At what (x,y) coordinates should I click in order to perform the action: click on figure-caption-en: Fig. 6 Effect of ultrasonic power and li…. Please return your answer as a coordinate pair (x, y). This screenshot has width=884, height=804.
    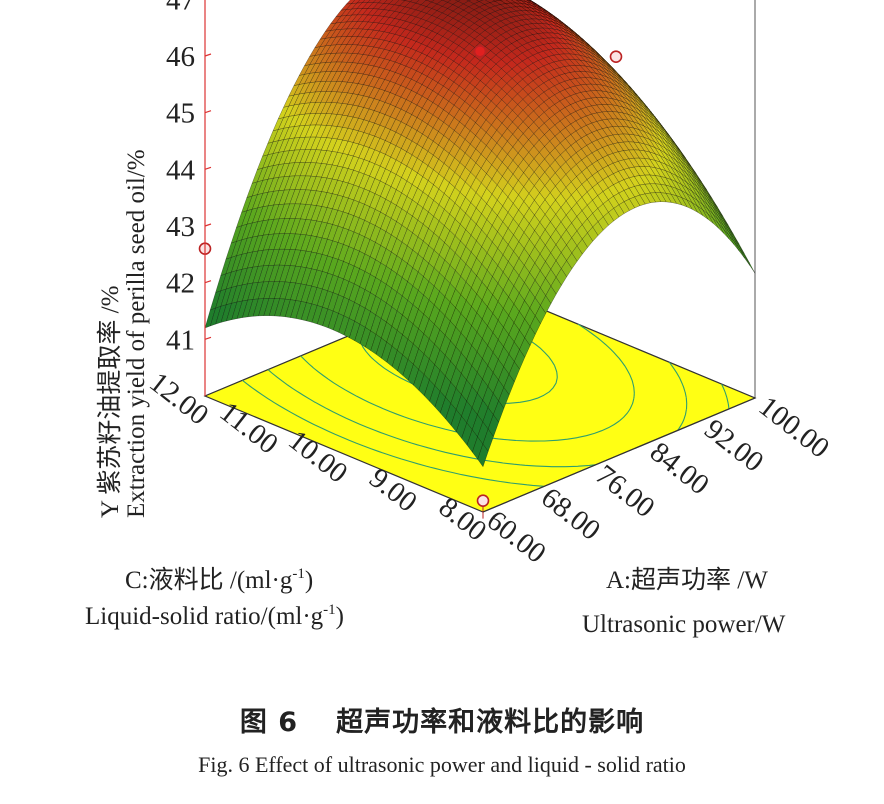
    Looking at the image, I should click on (442, 764).